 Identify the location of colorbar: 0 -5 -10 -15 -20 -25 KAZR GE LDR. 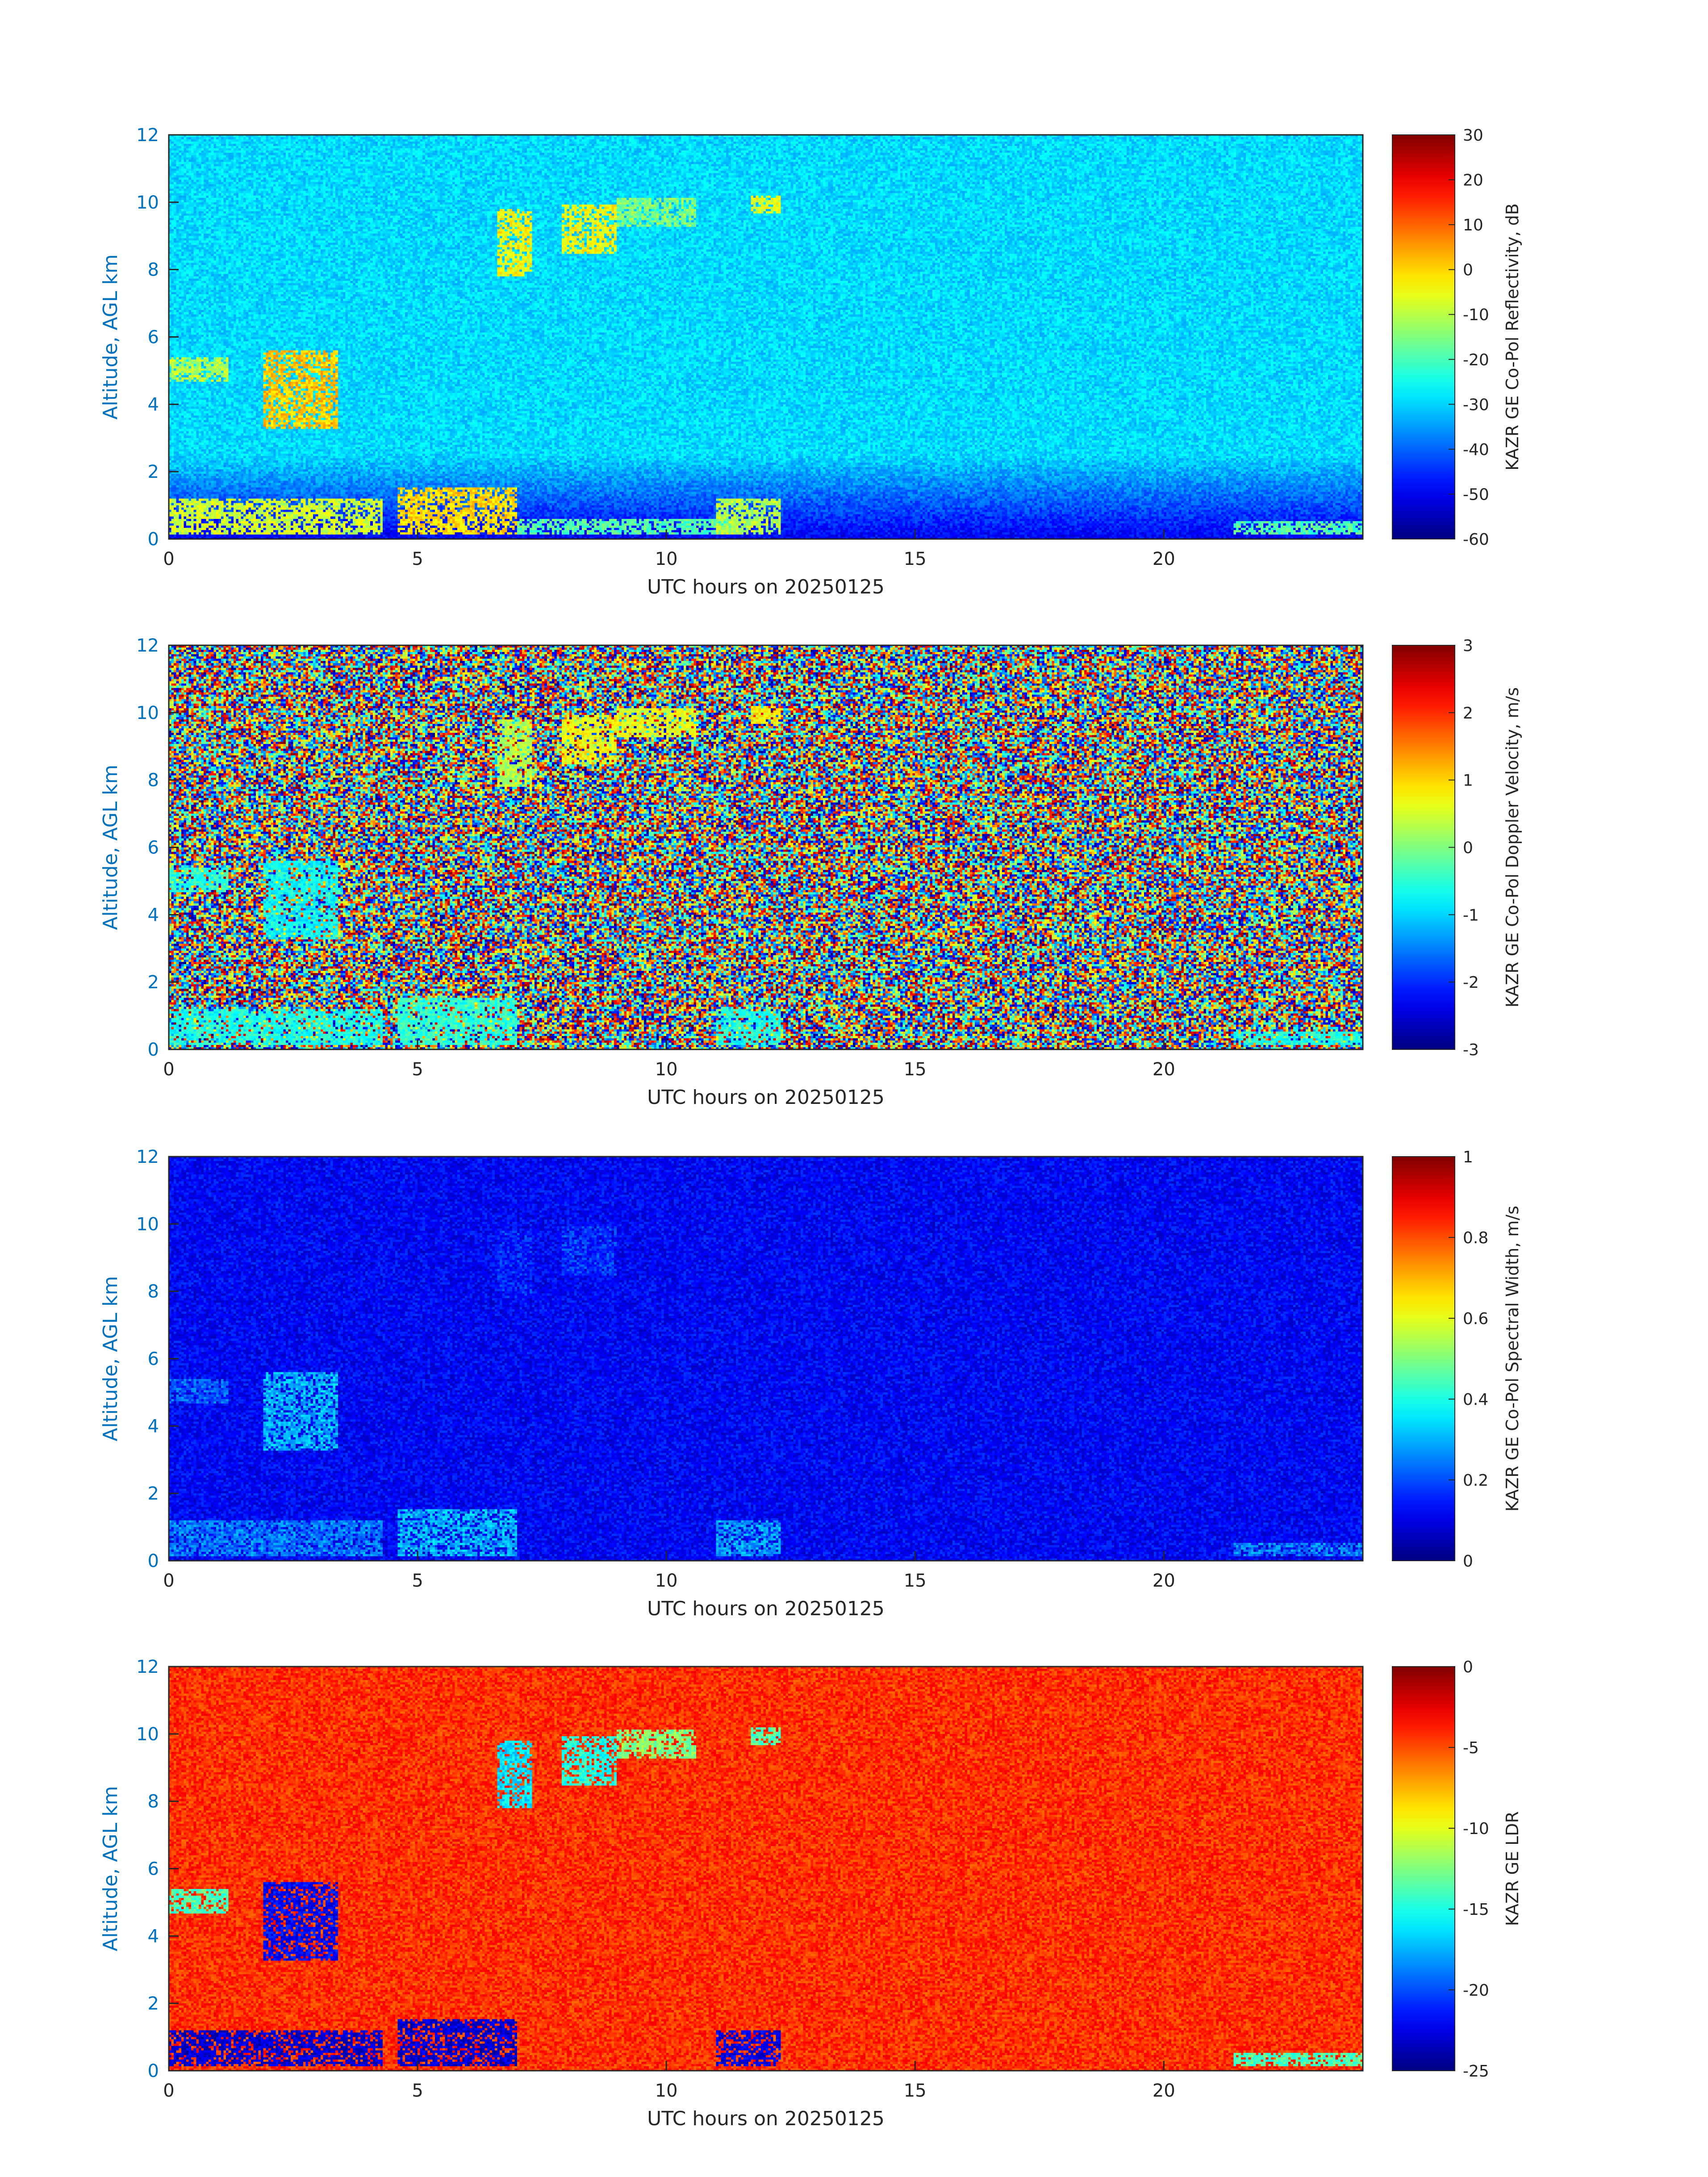
(1457, 1869).